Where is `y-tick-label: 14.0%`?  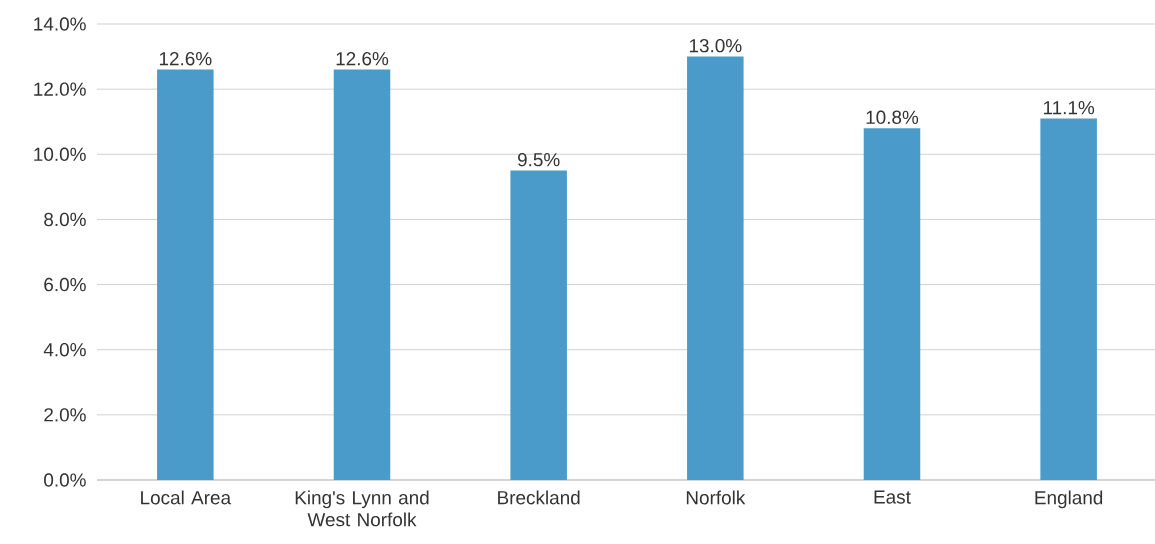
y-tick-label: 14.0% is located at coordinates (60, 24).